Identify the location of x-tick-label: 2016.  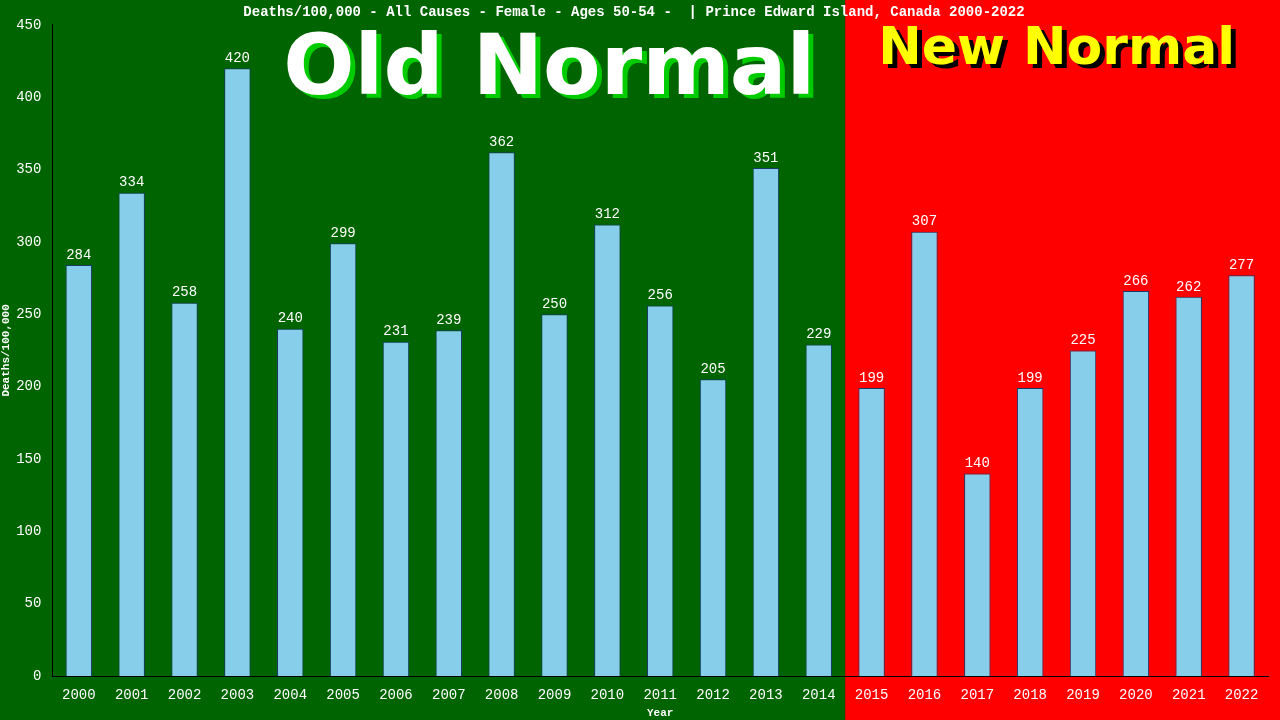
(924, 695).